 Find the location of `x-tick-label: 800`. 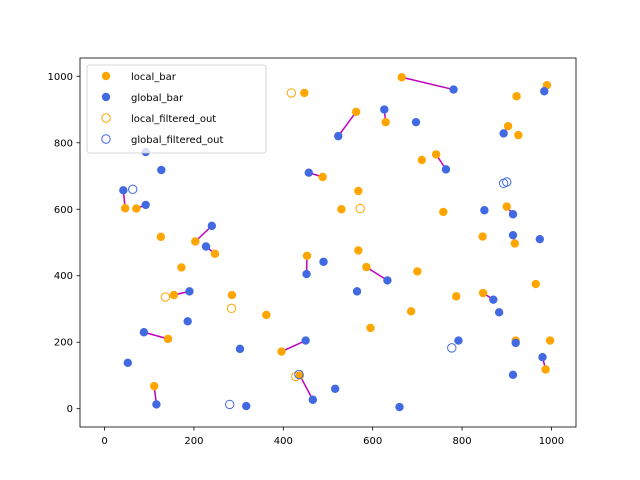

x-tick-label: 800 is located at coordinates (462, 441).